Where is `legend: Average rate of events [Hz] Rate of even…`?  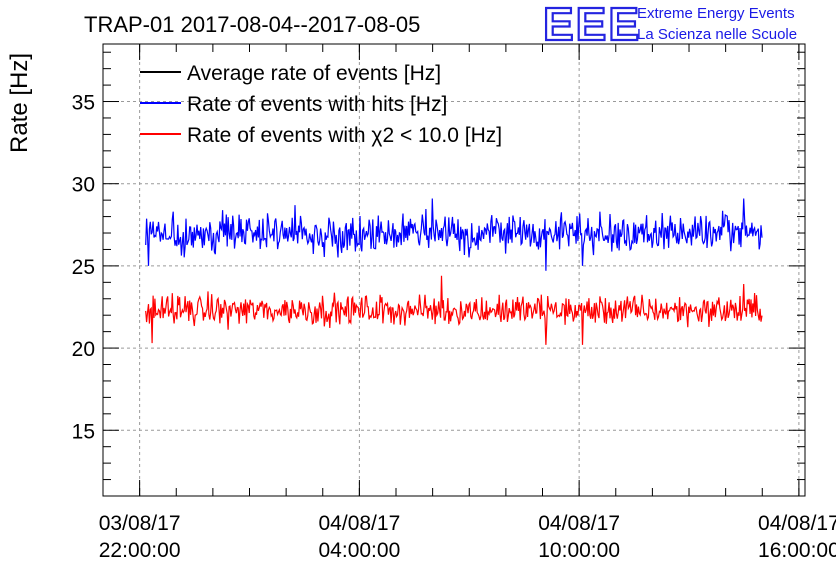
legend: Average rate of events [Hz] Rate of even… is located at coordinates (321, 104).